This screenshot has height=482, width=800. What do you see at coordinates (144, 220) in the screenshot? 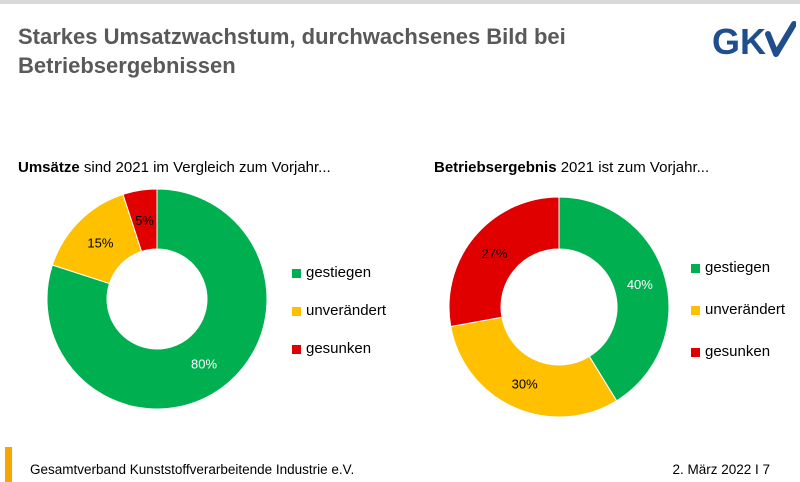
I see `data-label: 5%` at bounding box center [144, 220].